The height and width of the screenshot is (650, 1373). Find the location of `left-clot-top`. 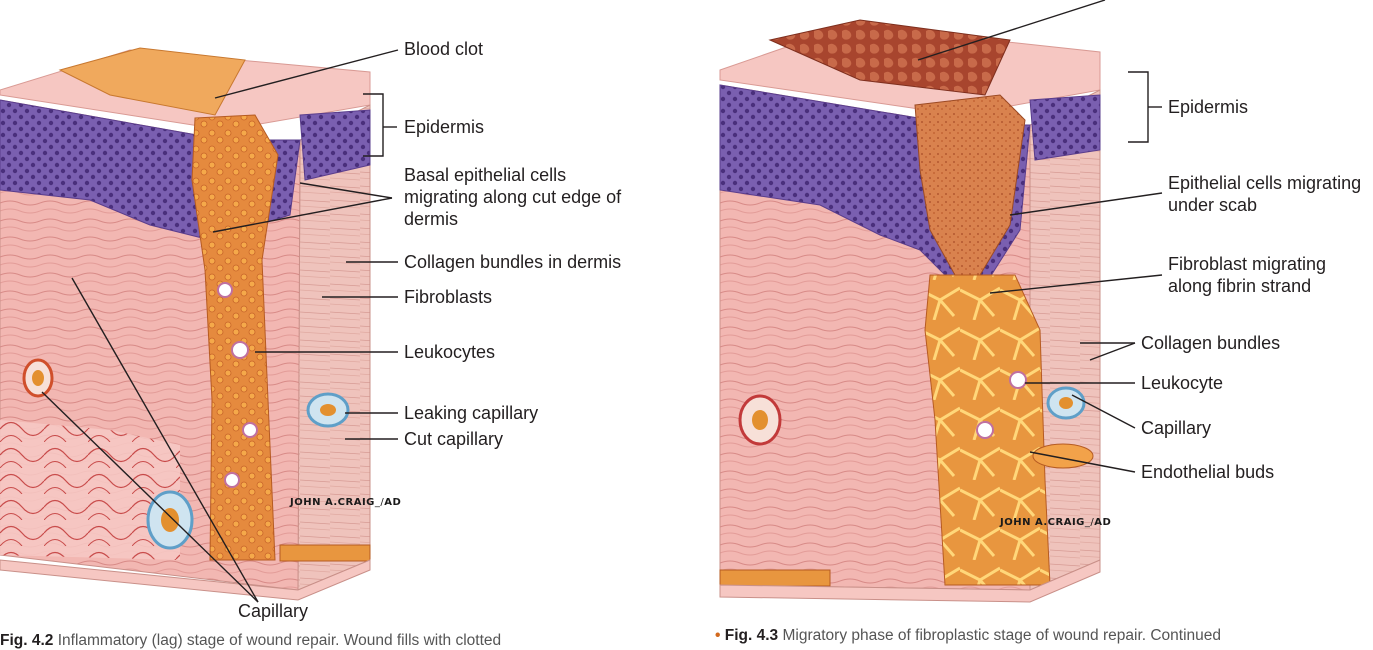

left-clot-top is located at coordinates (152, 81).